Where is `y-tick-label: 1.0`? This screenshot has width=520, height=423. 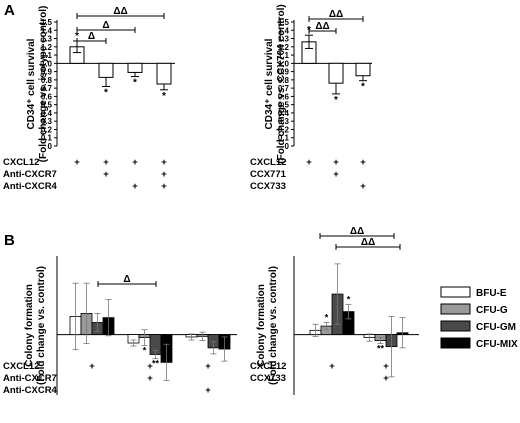 y-tick-label: 1.0 is located at coordinates (284, 63).